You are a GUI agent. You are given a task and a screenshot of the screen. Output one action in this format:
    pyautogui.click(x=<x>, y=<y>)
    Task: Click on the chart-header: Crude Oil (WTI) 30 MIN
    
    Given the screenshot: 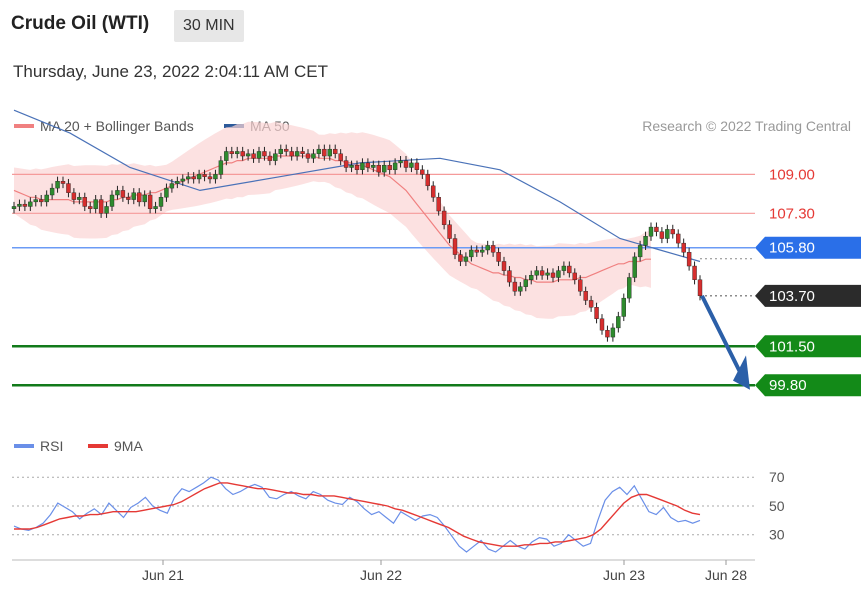 What is the action you would take?
    pyautogui.click(x=430, y=26)
    